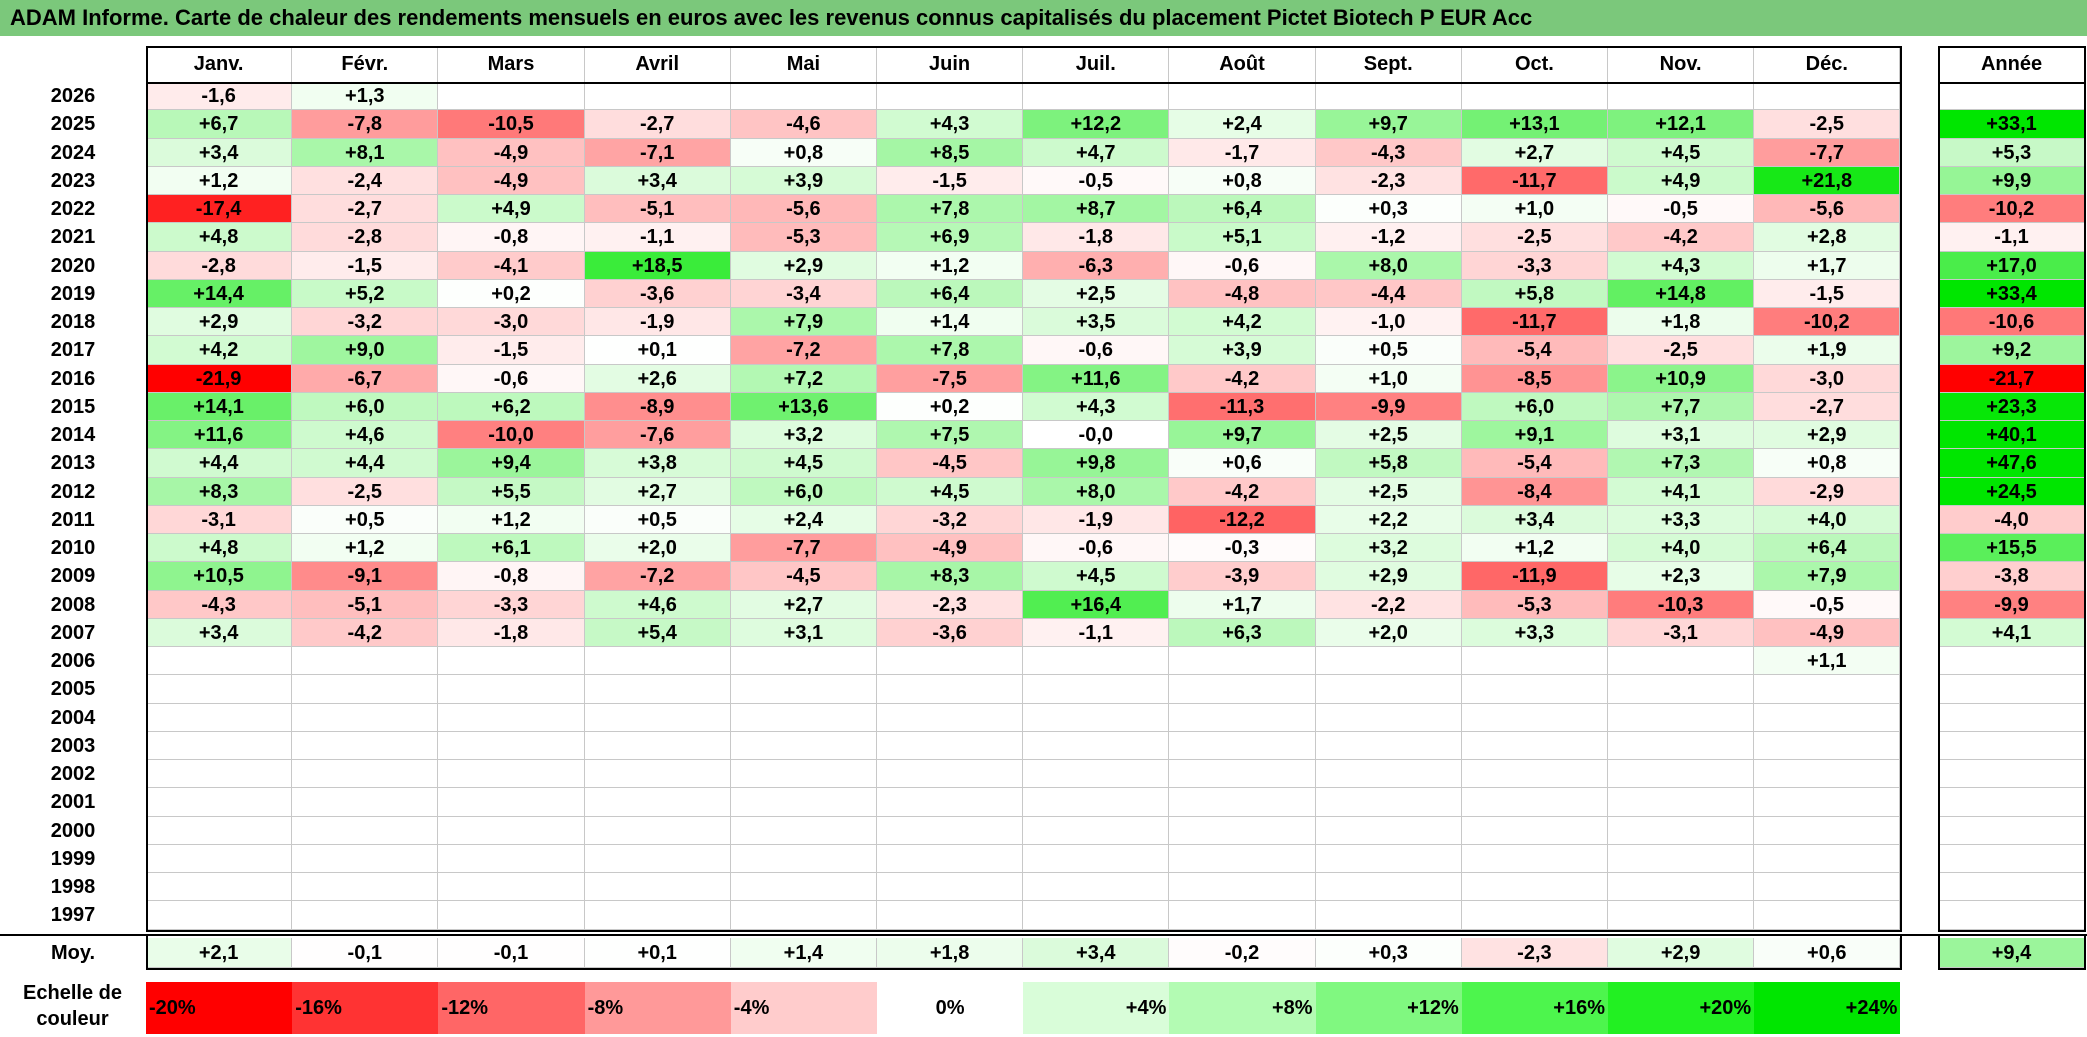 The width and height of the screenshot is (2087, 1037). Describe the element at coordinates (1242, 406) in the screenshot. I see `heatmap-cell: -11,3` at that location.